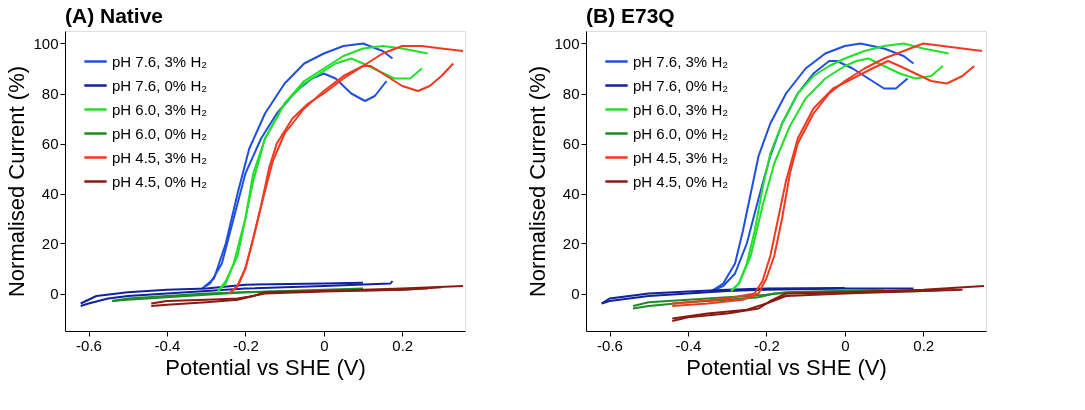 The image size is (1085, 410). I want to click on chart-title: (A) Native, so click(114, 15).